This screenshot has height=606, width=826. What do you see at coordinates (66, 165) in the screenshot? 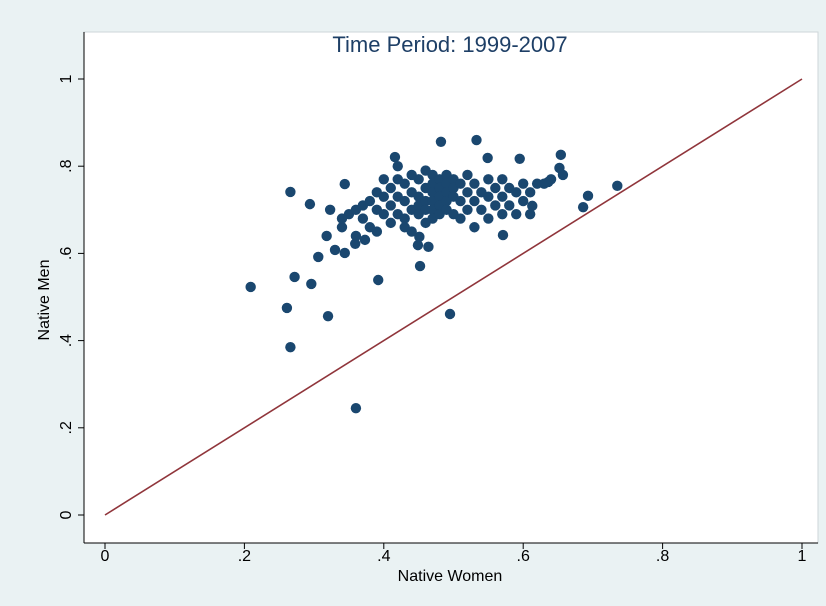
I see `y-tick-label: .8` at bounding box center [66, 165].